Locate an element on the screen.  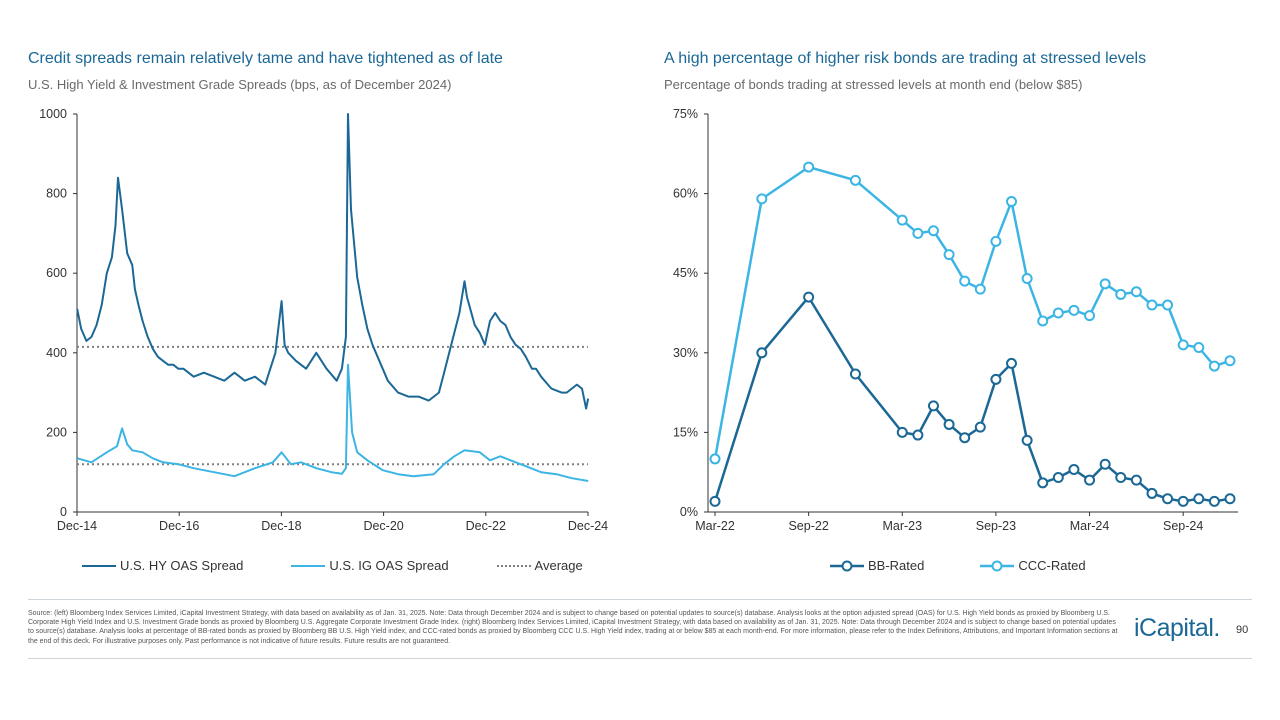
legend-item-ccc: CCC-Rated is located at coordinates (1033, 565).